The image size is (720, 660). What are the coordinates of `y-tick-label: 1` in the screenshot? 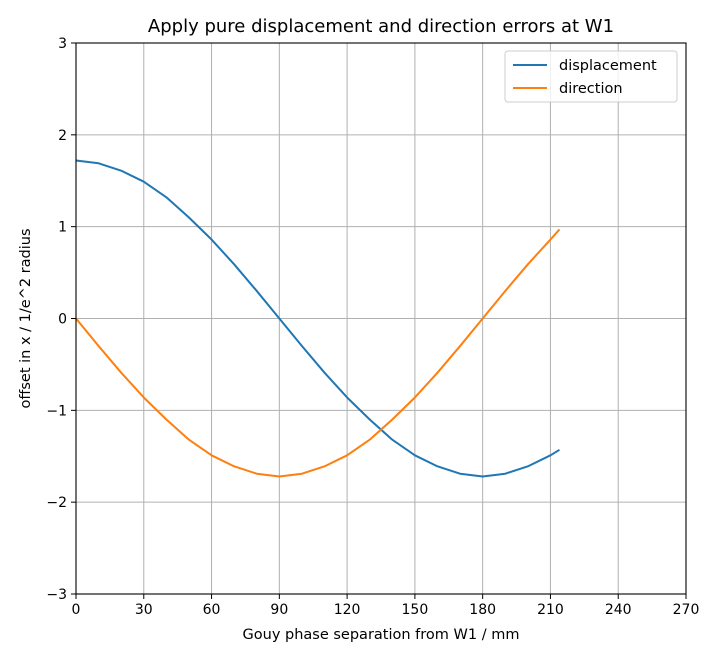 It's located at (62, 228).